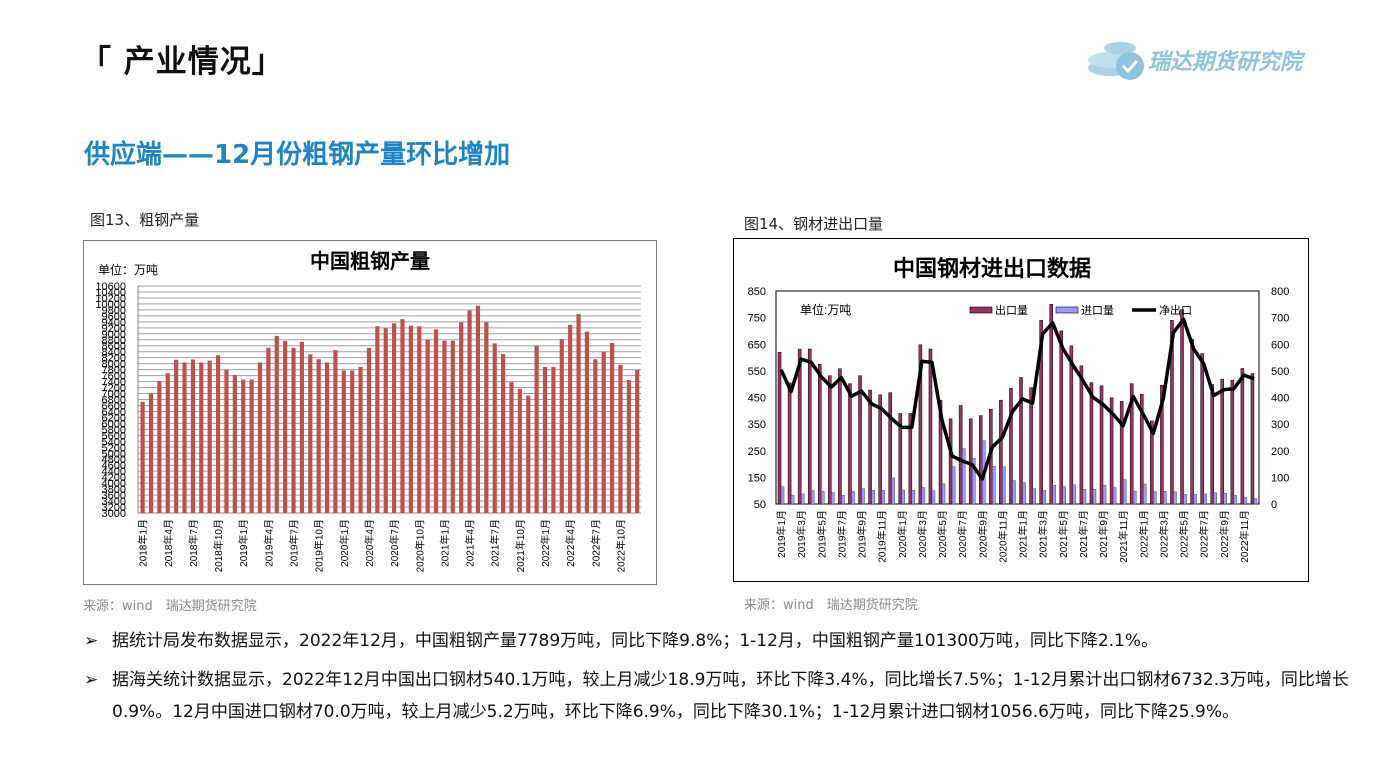  Describe the element at coordinates (110, 299) in the screenshot. I see `y-tick-label: 10200` at that location.